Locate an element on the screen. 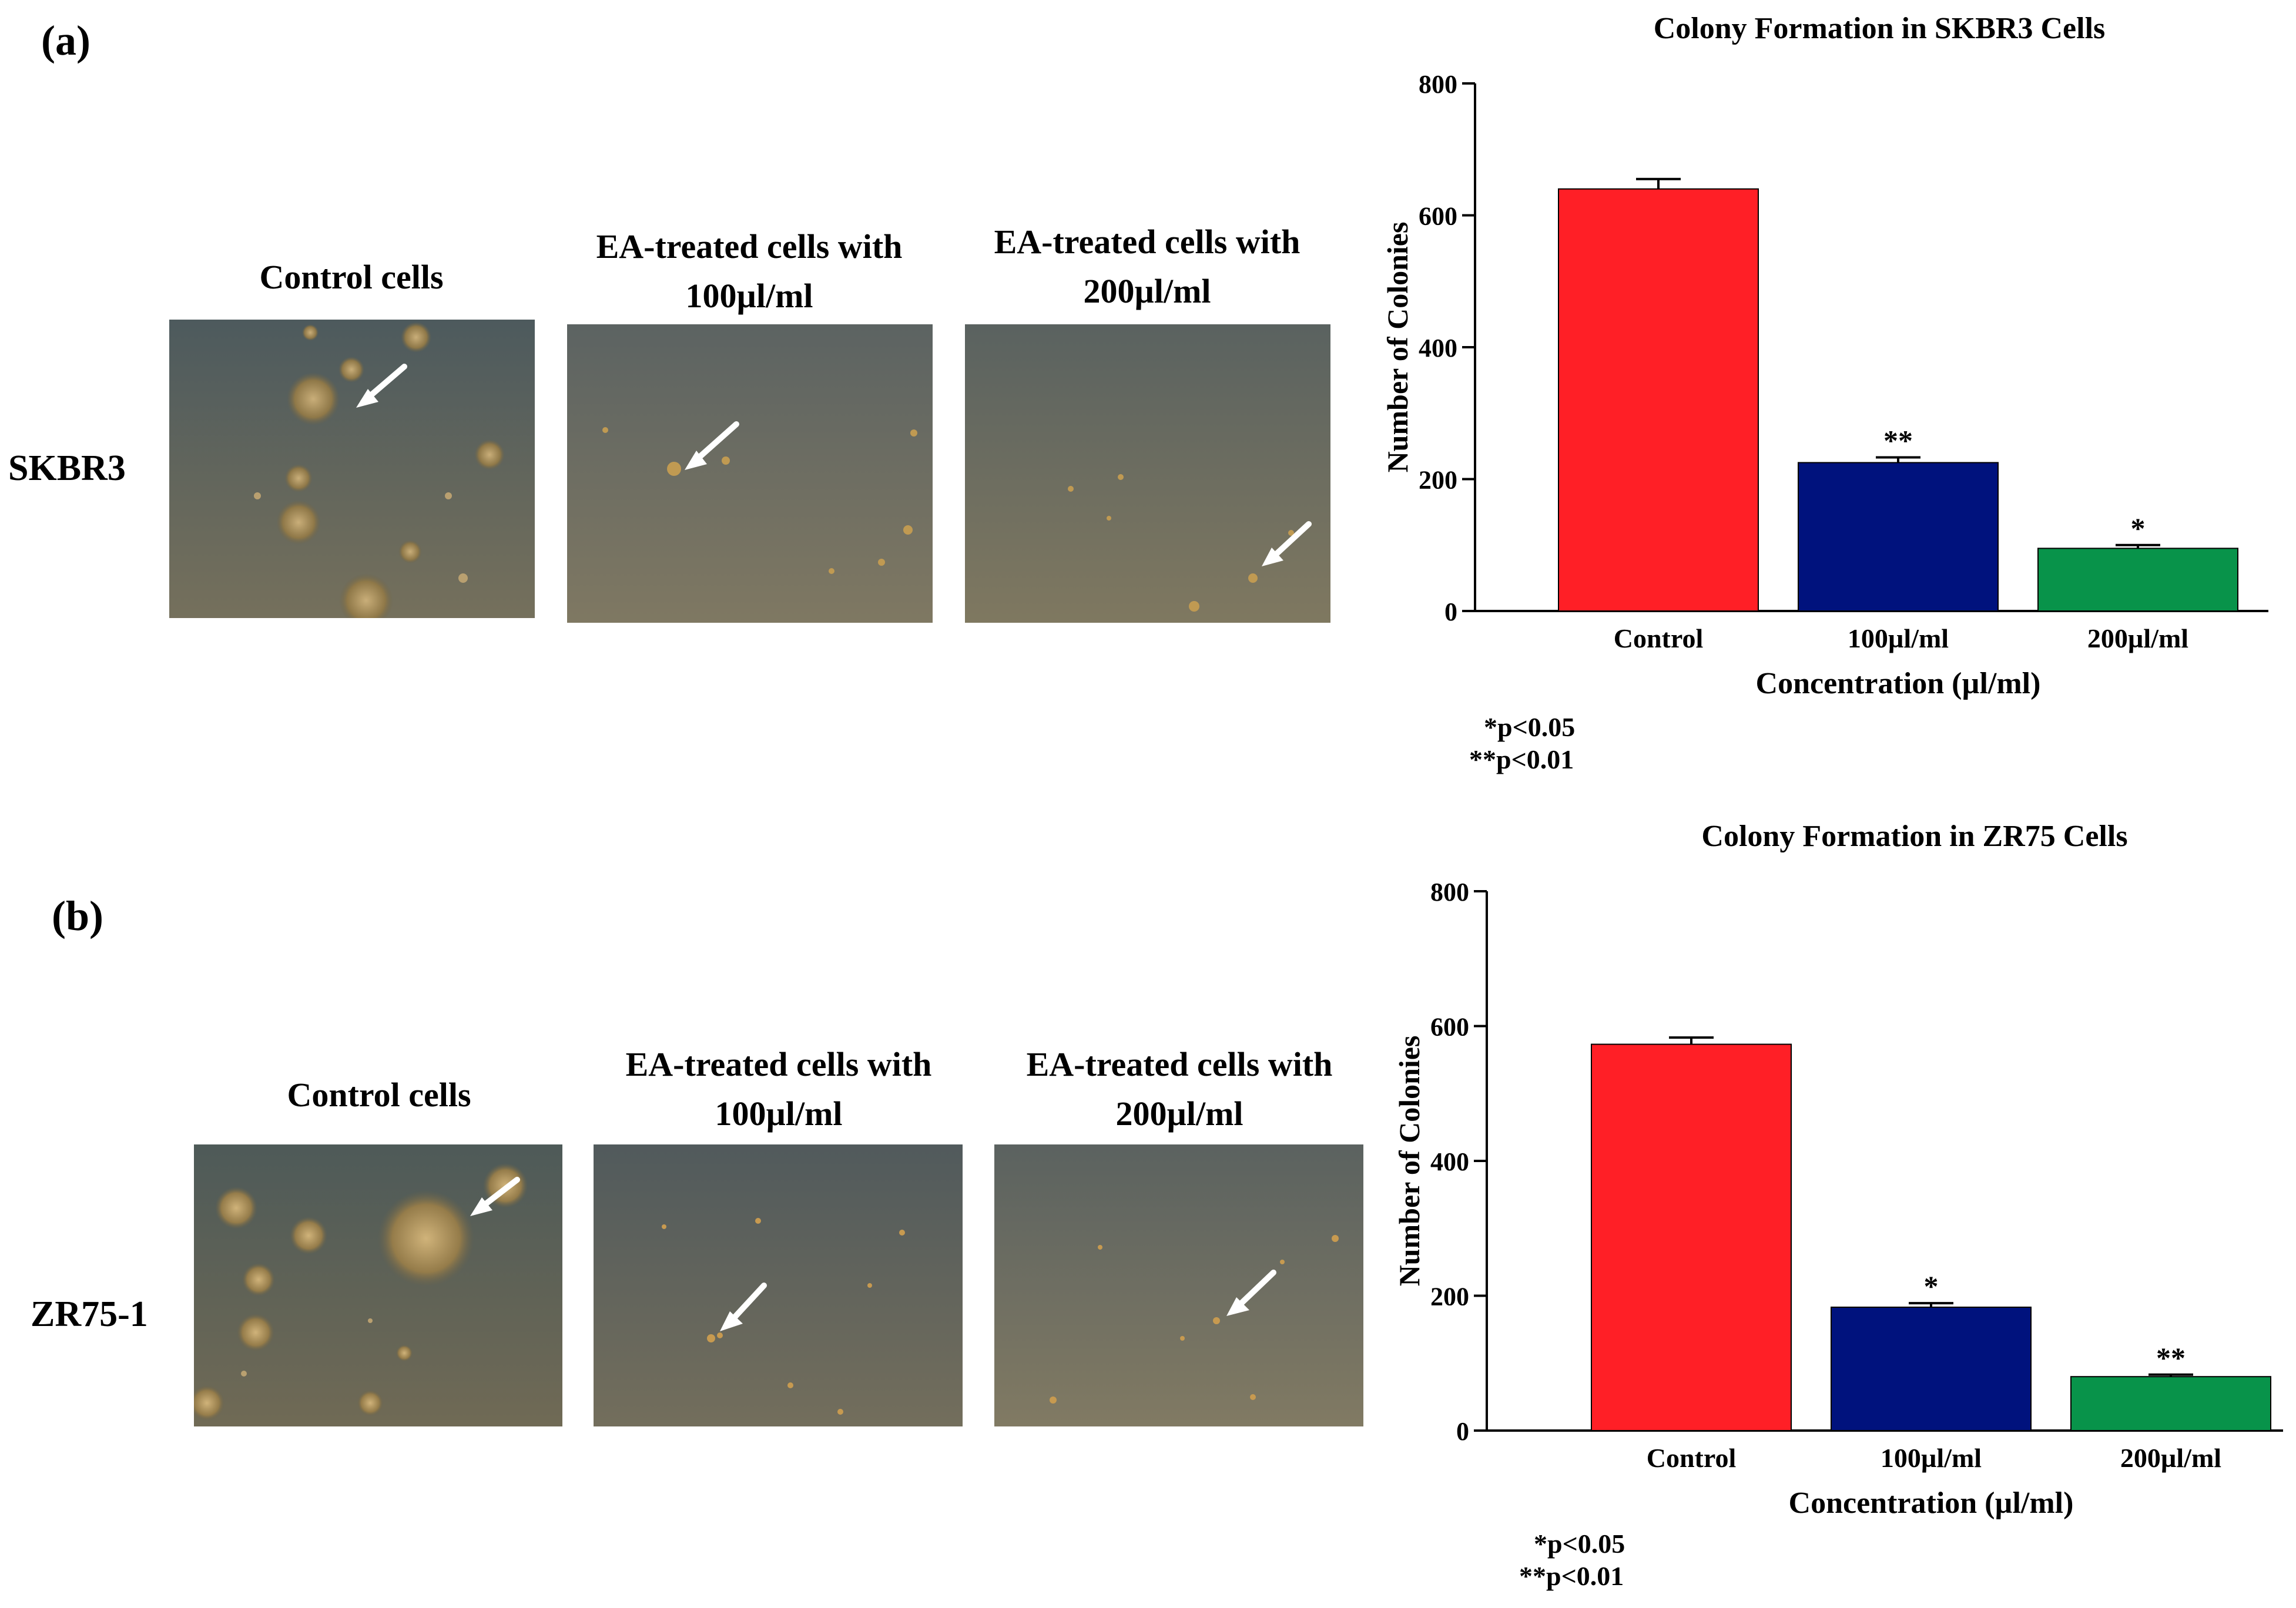  significance-notes-a: *p<0.05 **p<0.01 is located at coordinates (1522, 743).